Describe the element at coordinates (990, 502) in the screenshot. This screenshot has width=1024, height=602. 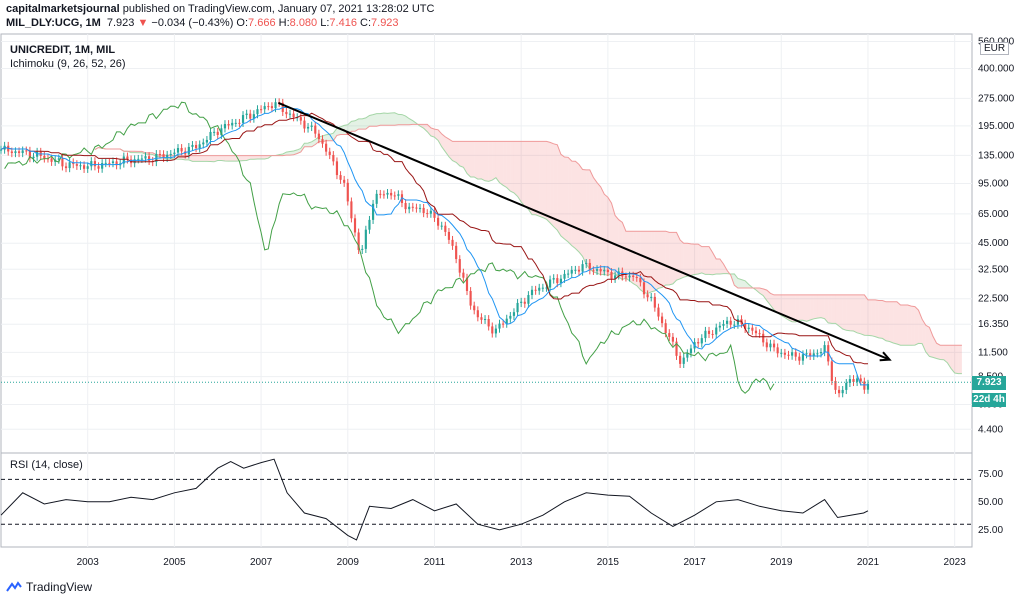
I see `rsi-tick-label: 50.00` at that location.